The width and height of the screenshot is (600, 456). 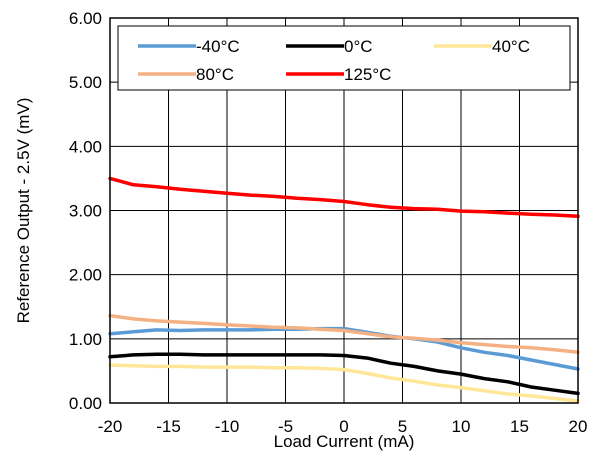 What do you see at coordinates (85, 403) in the screenshot?
I see `y-tick-label: 0.00` at bounding box center [85, 403].